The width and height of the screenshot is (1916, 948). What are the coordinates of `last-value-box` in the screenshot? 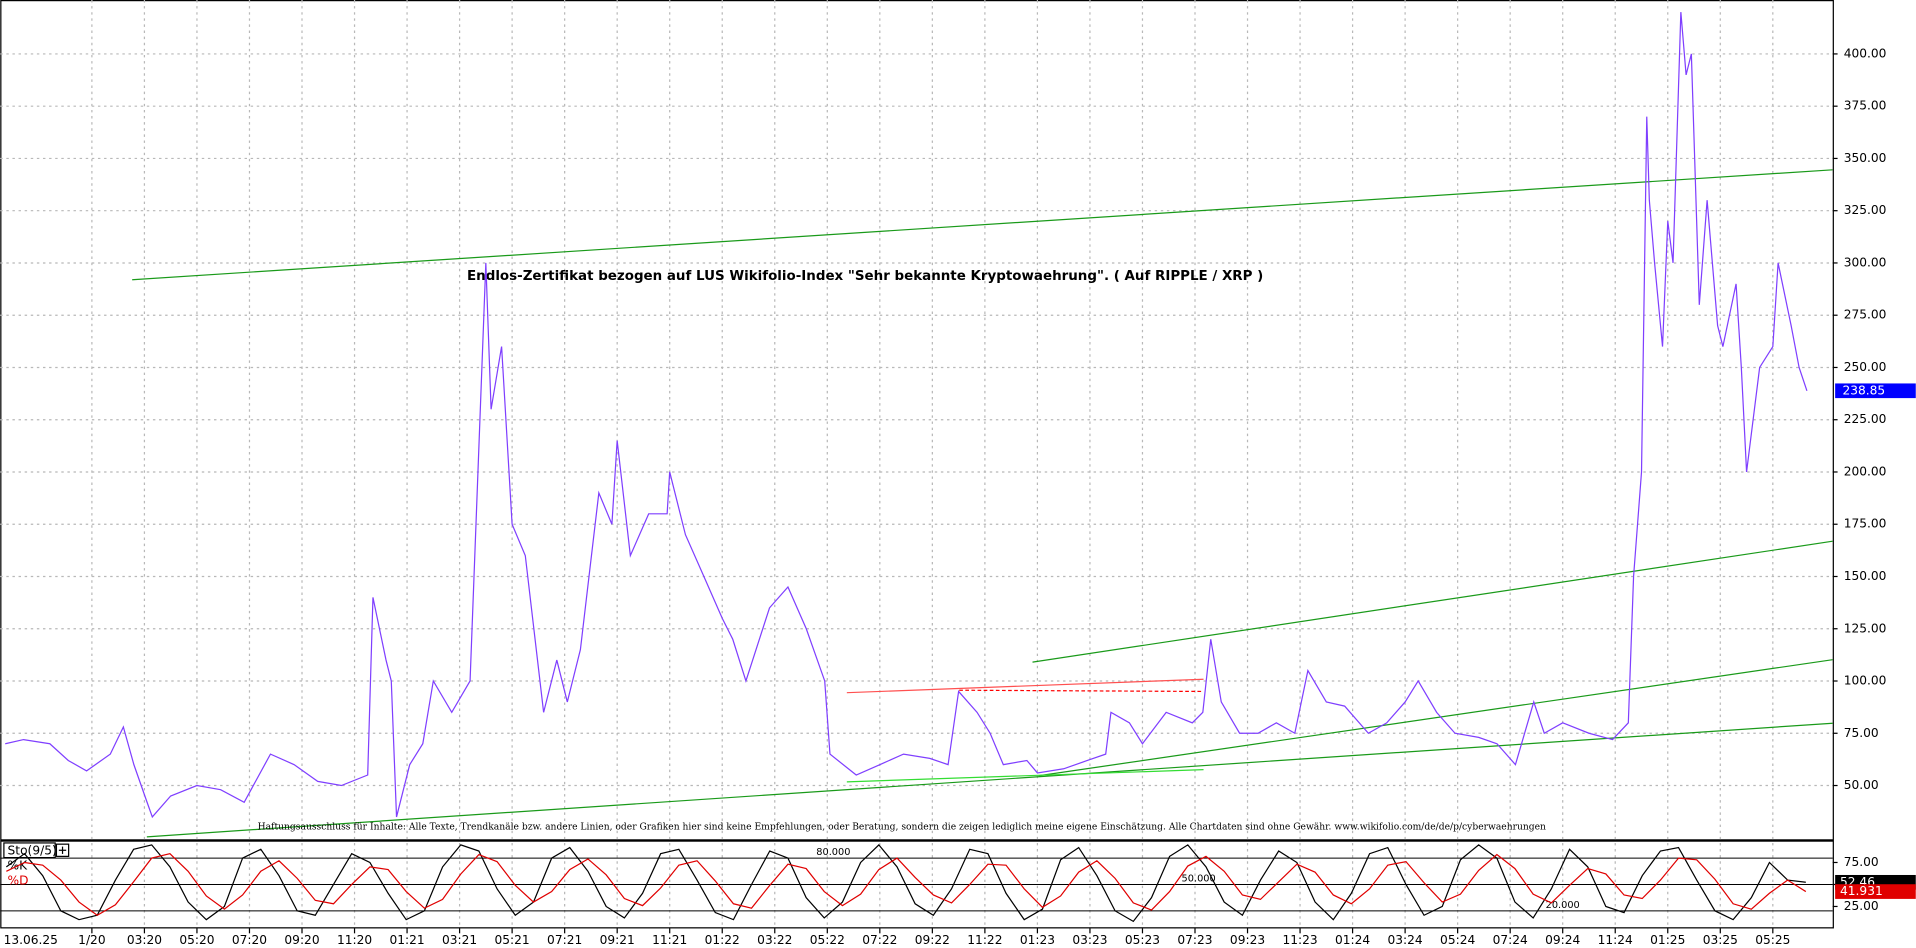 It's located at (1875, 891).